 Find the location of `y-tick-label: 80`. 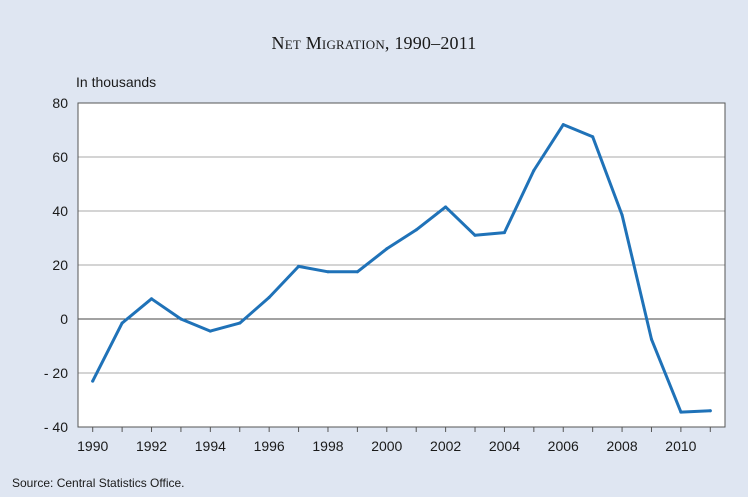

y-tick-label: 80 is located at coordinates (60, 103).